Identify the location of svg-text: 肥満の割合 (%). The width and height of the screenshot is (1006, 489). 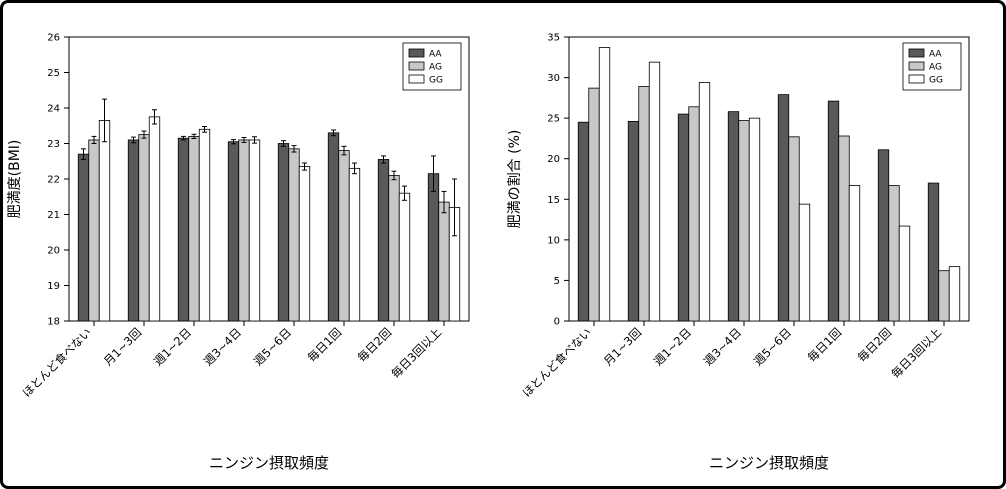
(514, 179).